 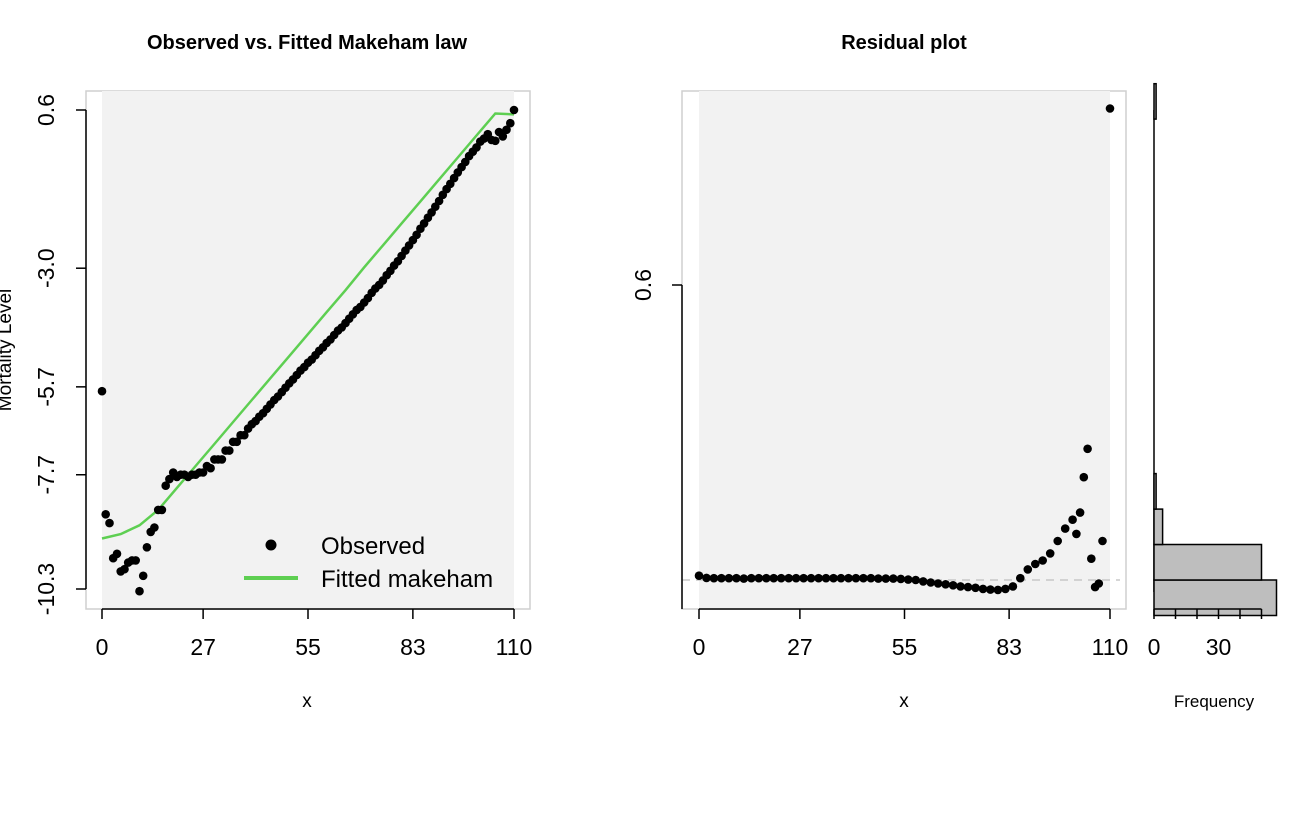 I want to click on left-x-tick-label: 27, so click(x=203, y=647).